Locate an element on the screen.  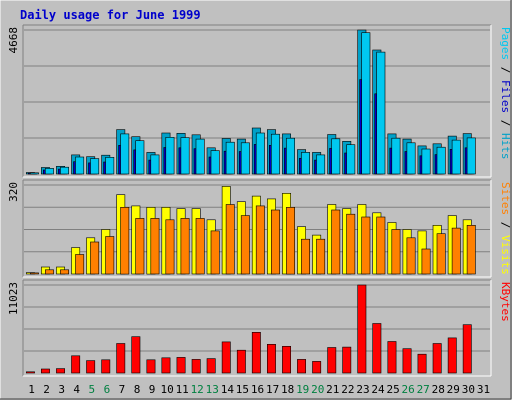
x-tick-label-day-31: 31 is located at coordinates (483, 389).